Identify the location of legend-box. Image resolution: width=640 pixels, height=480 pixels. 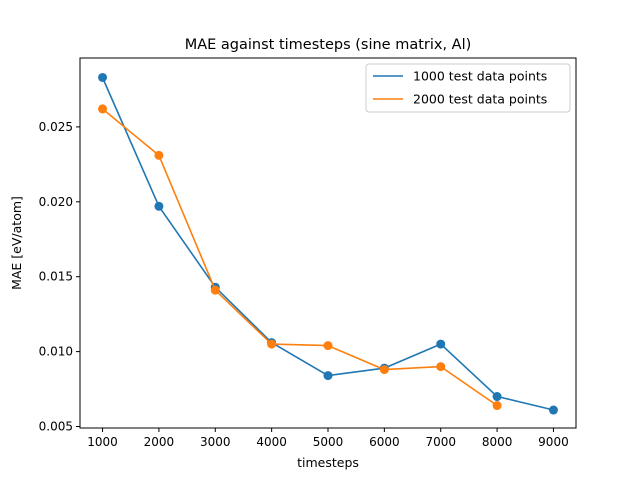
(468, 88).